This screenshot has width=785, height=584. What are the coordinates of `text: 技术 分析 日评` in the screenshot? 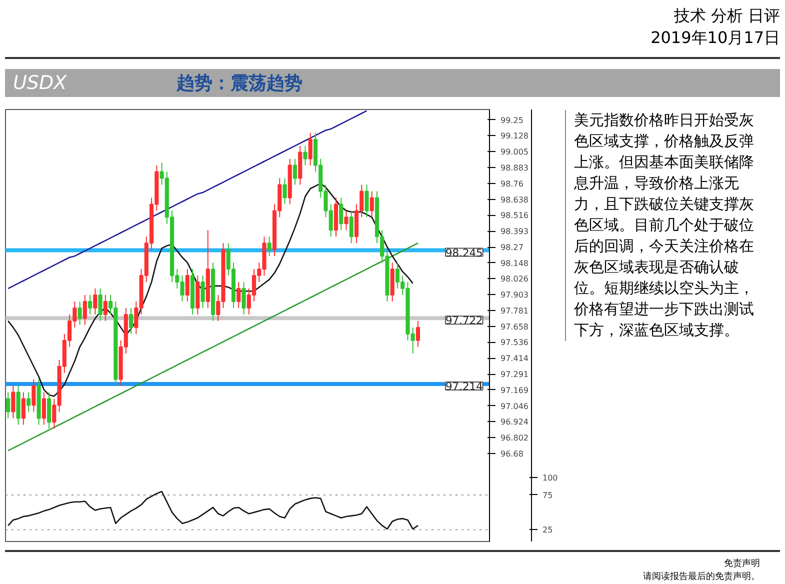 It's located at (727, 15).